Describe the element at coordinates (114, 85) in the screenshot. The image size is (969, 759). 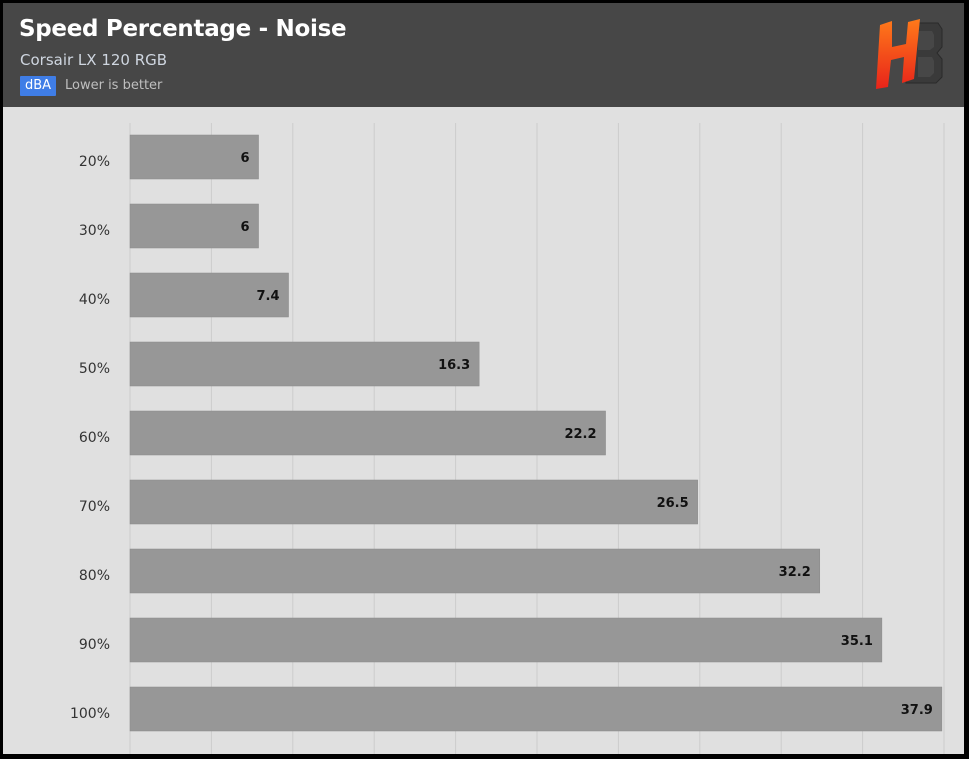
I see `chart-note: Lower is better` at that location.